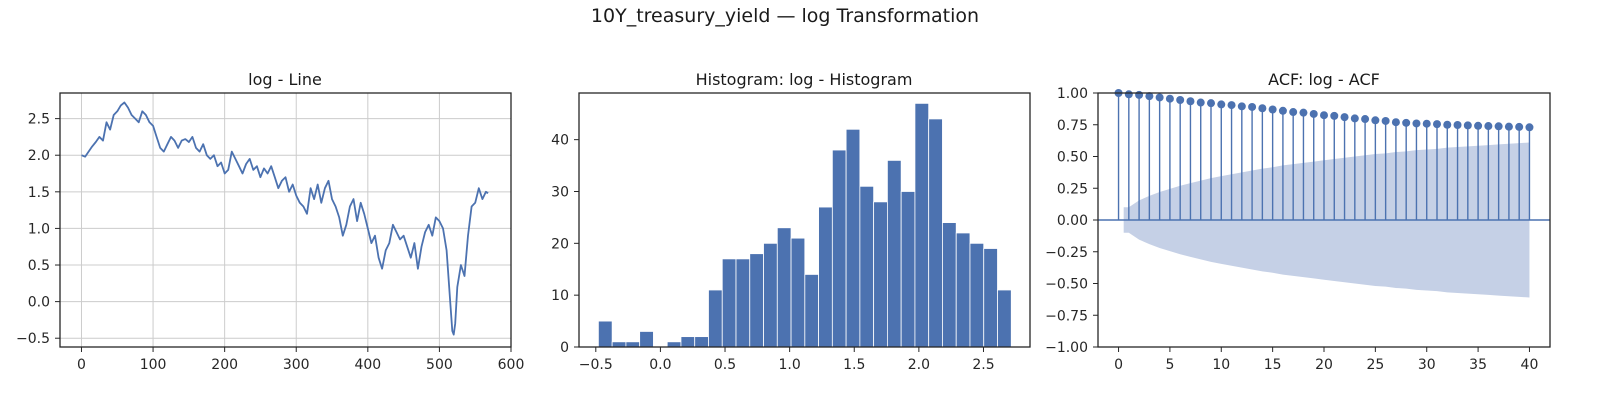  I want to click on histogram-title: Histogram: log - Histogram, so click(804, 79).